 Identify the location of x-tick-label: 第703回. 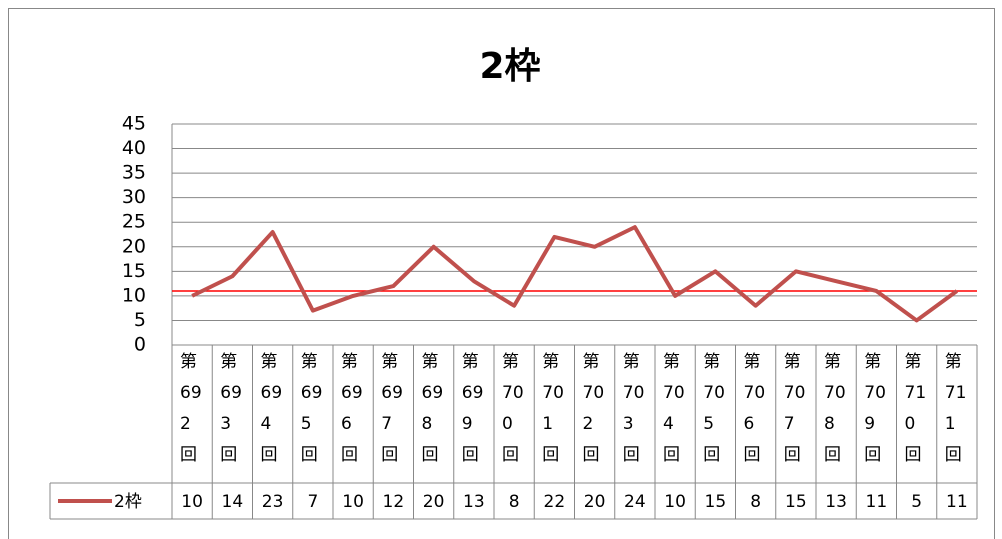
(633, 408).